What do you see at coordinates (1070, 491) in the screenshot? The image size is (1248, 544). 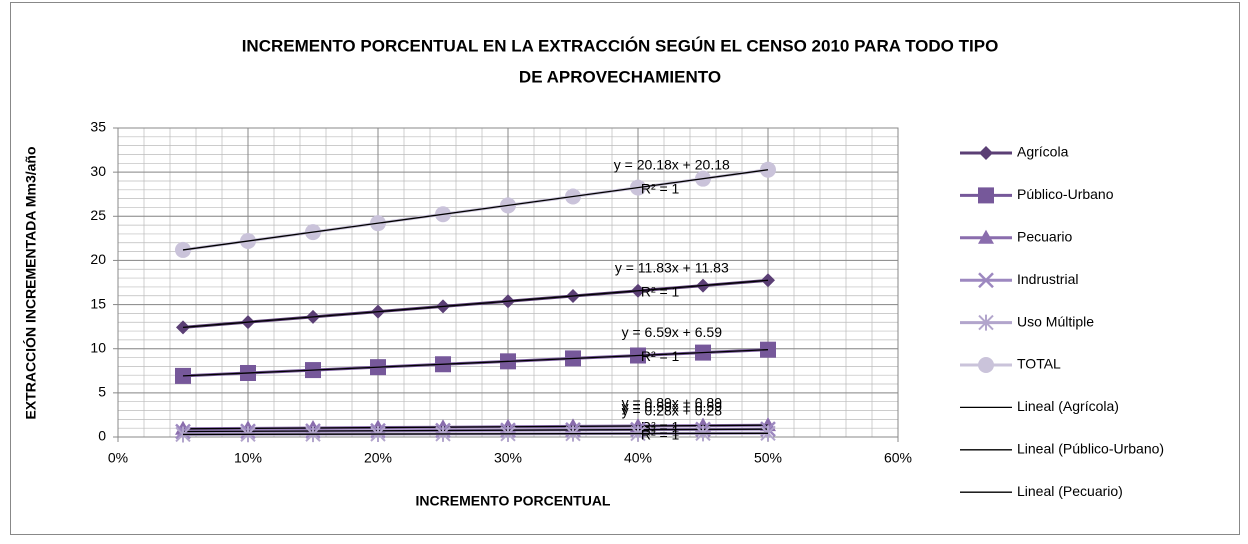 I see `legend-label: Lineal (Pecuario)` at bounding box center [1070, 491].